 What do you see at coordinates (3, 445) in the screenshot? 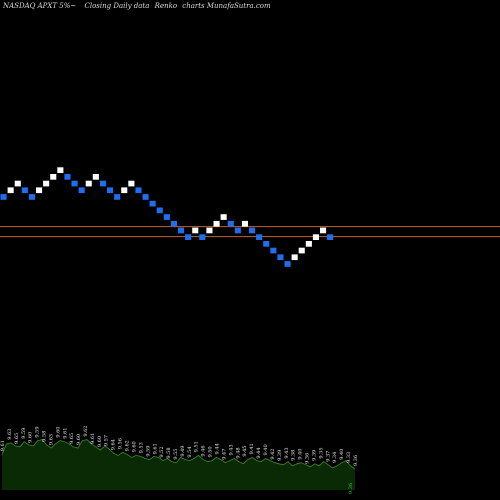
I see `volume-label-1: 9.61` at bounding box center [3, 445].